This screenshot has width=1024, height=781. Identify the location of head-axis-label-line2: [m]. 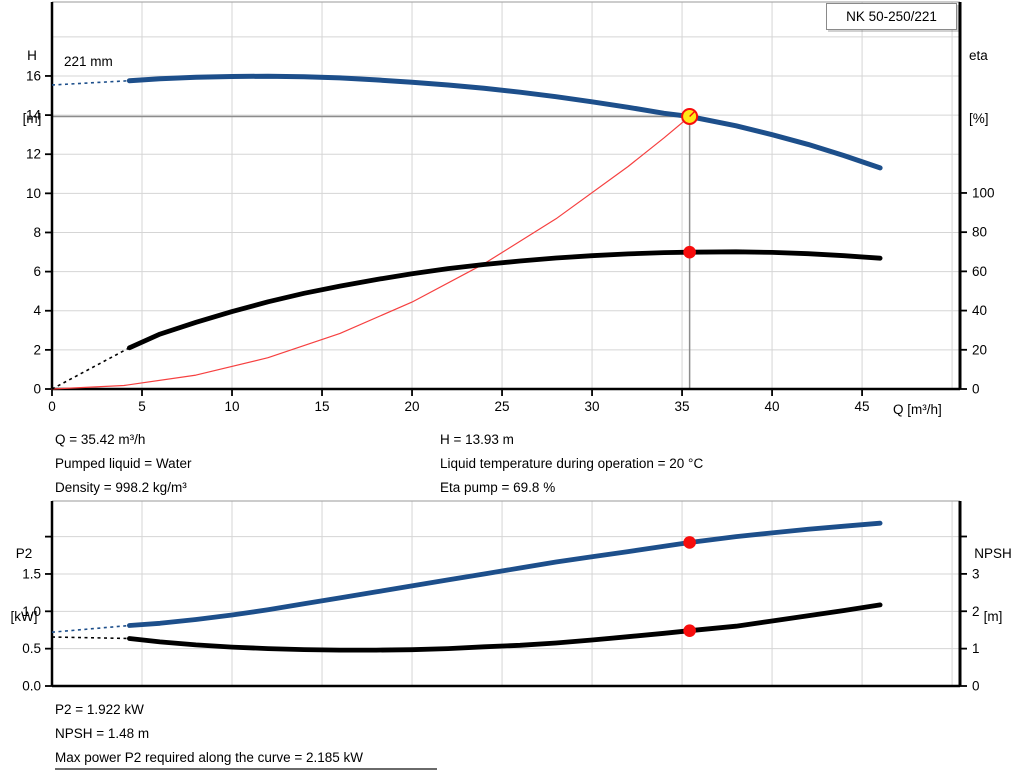
(32, 118).